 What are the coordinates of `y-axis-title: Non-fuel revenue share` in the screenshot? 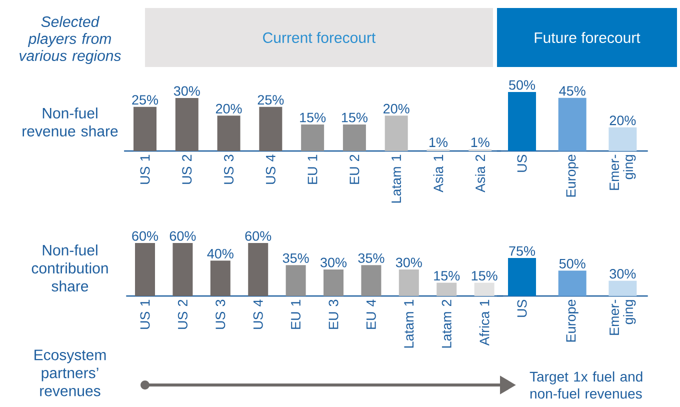 It's located at (70, 121).